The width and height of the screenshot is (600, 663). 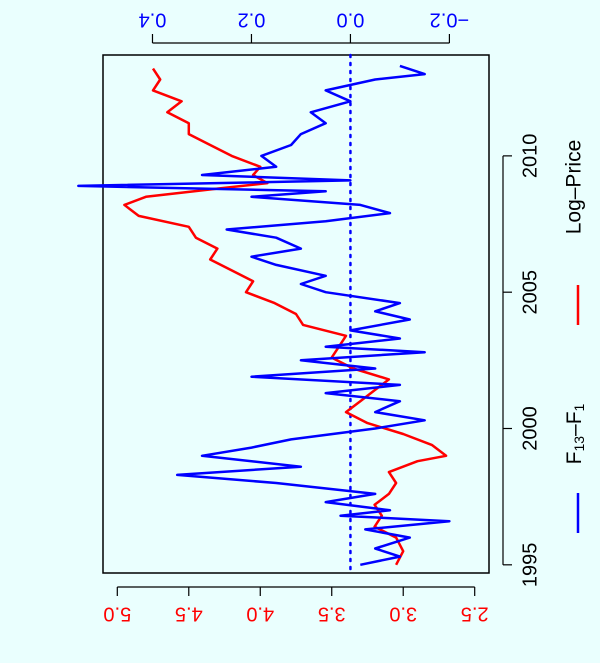 What do you see at coordinates (530, 428) in the screenshot?
I see `year-tick-label: 2000` at bounding box center [530, 428].